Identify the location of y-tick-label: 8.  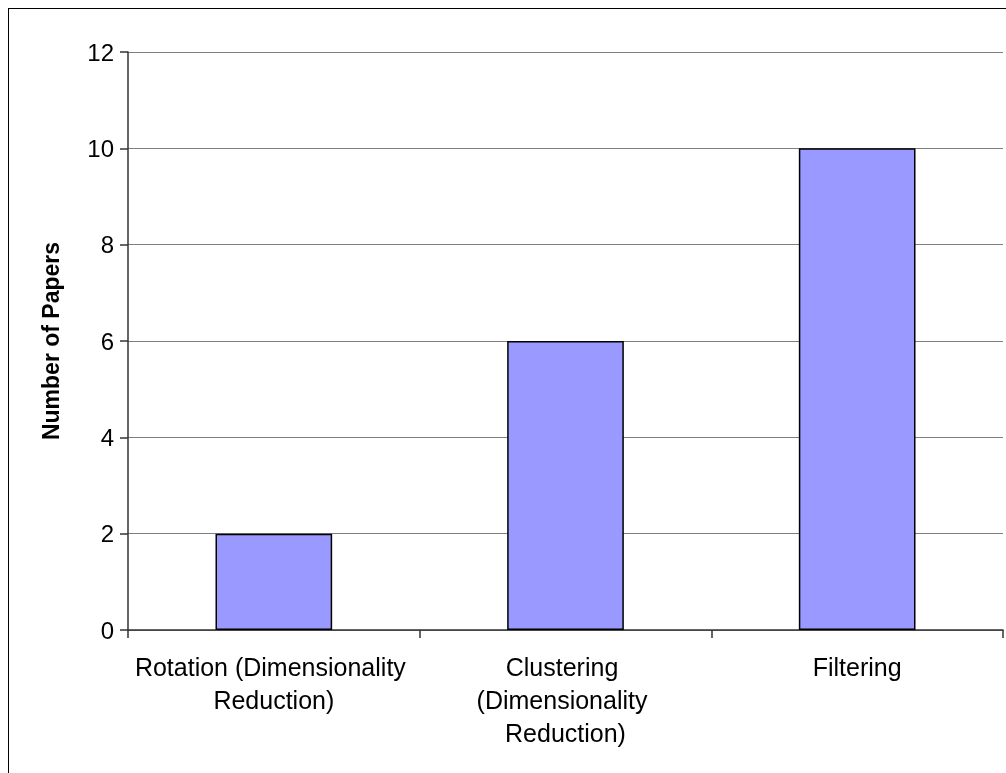
(107, 245).